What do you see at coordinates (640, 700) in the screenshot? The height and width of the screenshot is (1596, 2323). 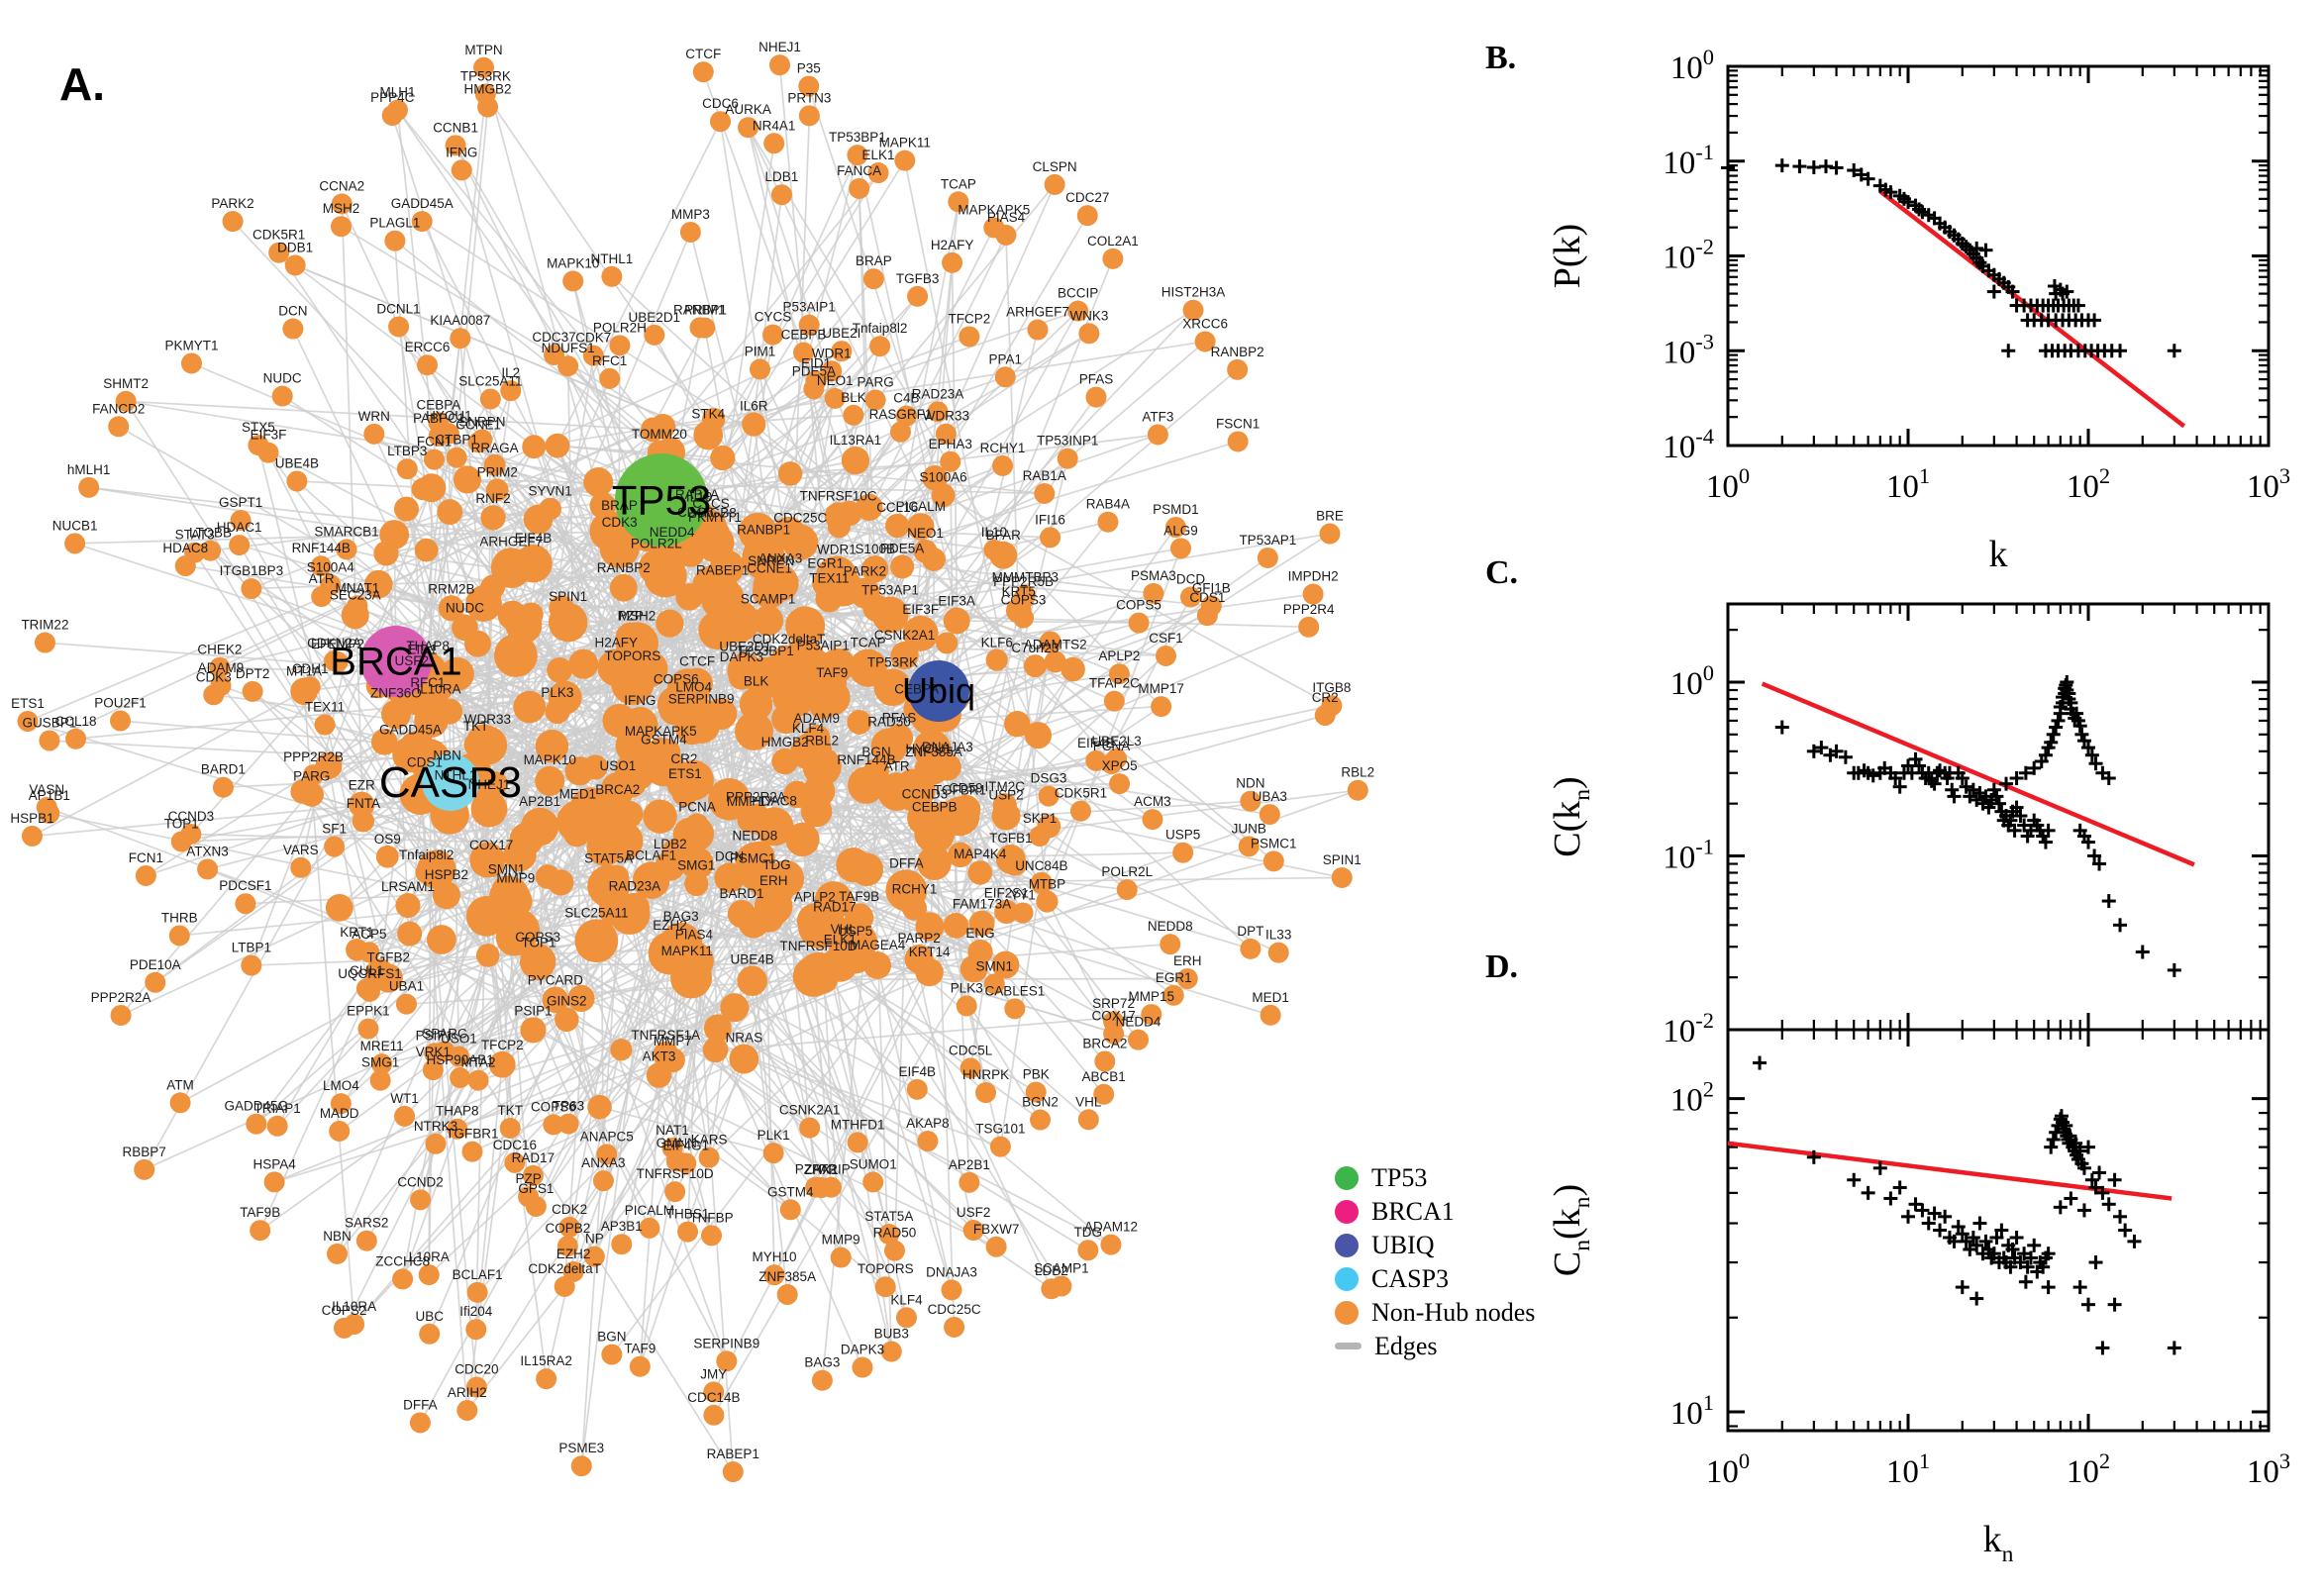 I see `node-label: IFNG` at bounding box center [640, 700].